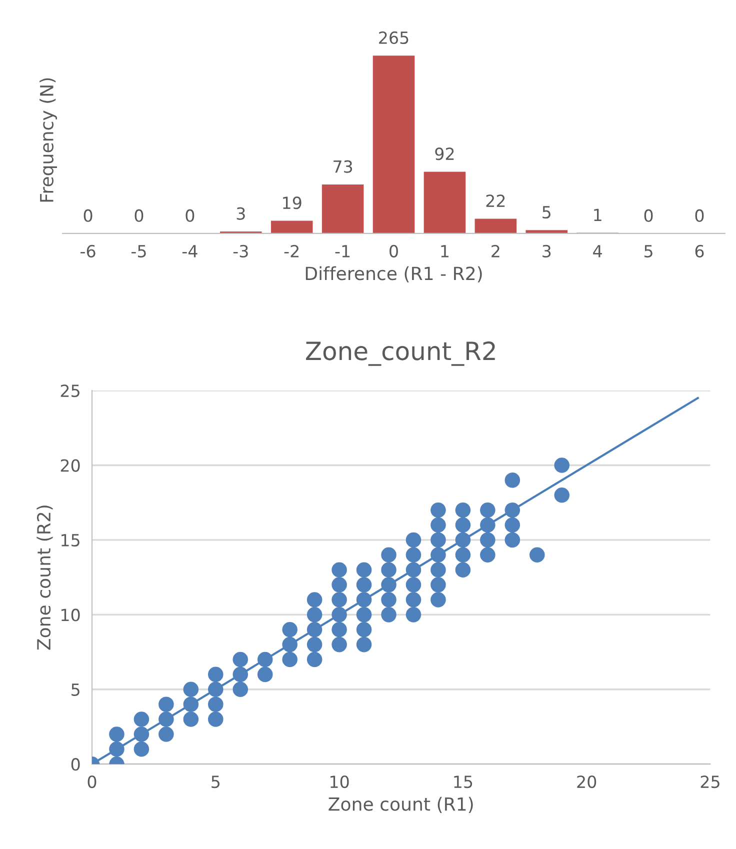 This screenshot has height=849, width=736. What do you see at coordinates (76, 690) in the screenshot?
I see `y-tick-label: 5` at bounding box center [76, 690].